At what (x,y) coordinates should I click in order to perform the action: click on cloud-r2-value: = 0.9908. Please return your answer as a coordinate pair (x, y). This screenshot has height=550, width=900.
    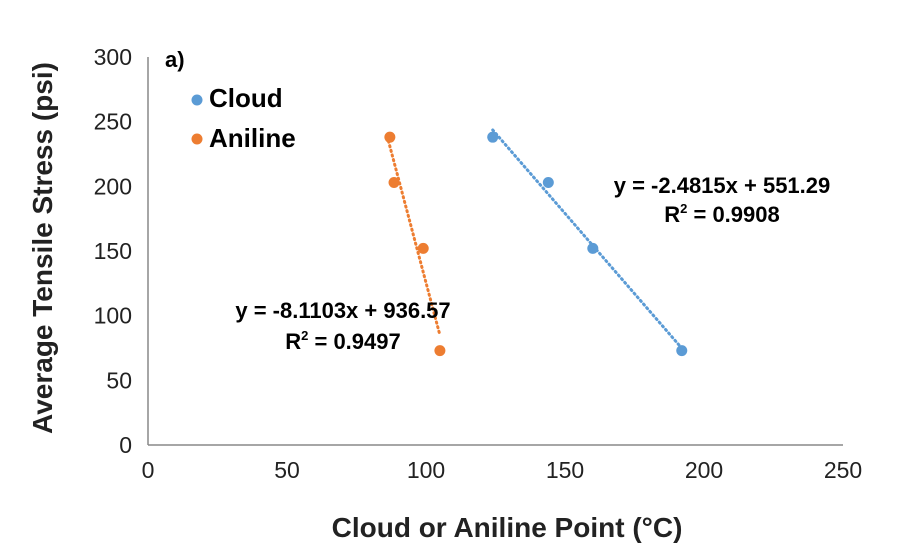
    Looking at the image, I should click on (733, 214).